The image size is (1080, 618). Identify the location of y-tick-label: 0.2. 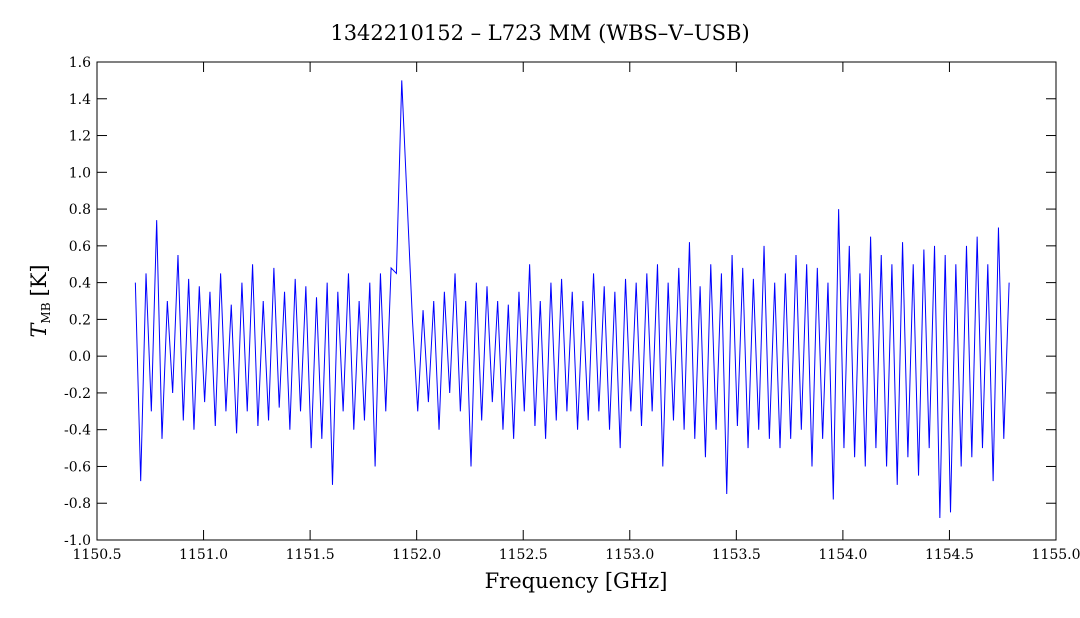
(80, 320).